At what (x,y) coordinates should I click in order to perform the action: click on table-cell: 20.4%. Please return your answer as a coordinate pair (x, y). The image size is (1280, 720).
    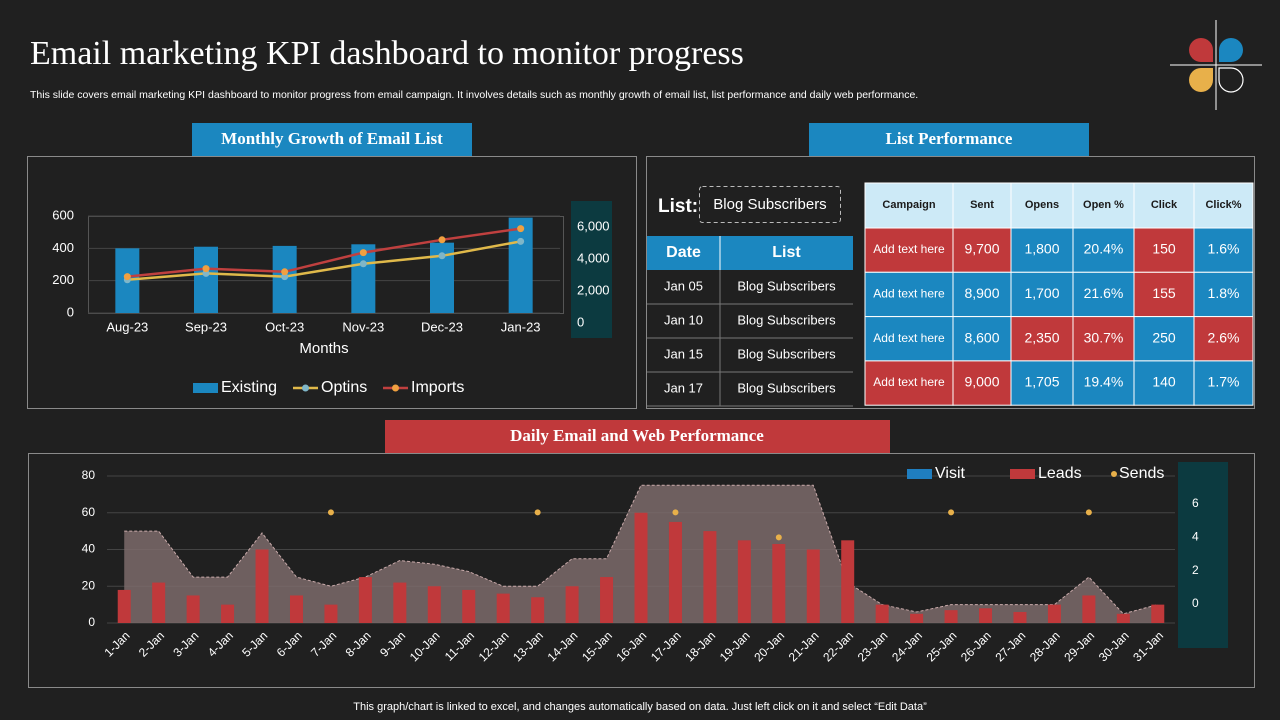
    Looking at the image, I should click on (1104, 249).